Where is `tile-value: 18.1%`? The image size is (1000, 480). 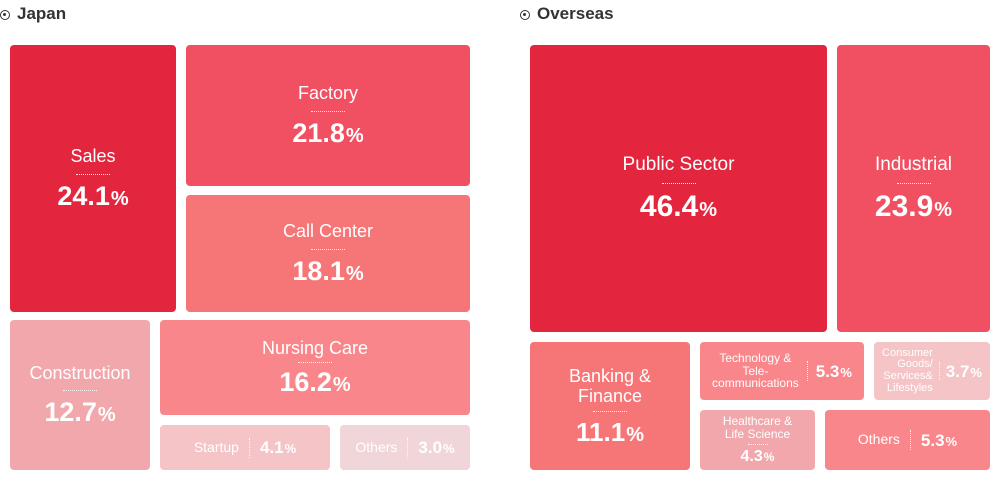 tile-value: 18.1% is located at coordinates (328, 270).